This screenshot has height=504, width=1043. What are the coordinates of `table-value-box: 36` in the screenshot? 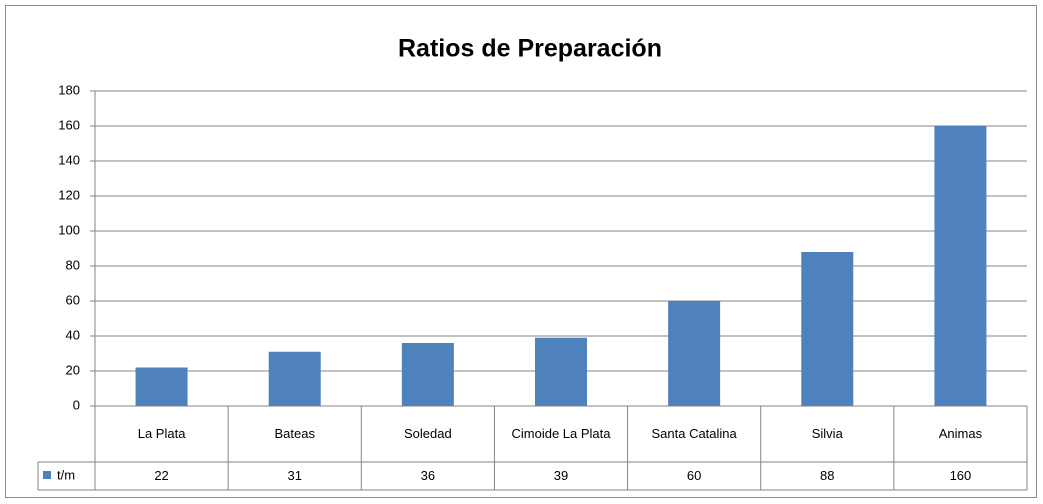 It's located at (428, 475).